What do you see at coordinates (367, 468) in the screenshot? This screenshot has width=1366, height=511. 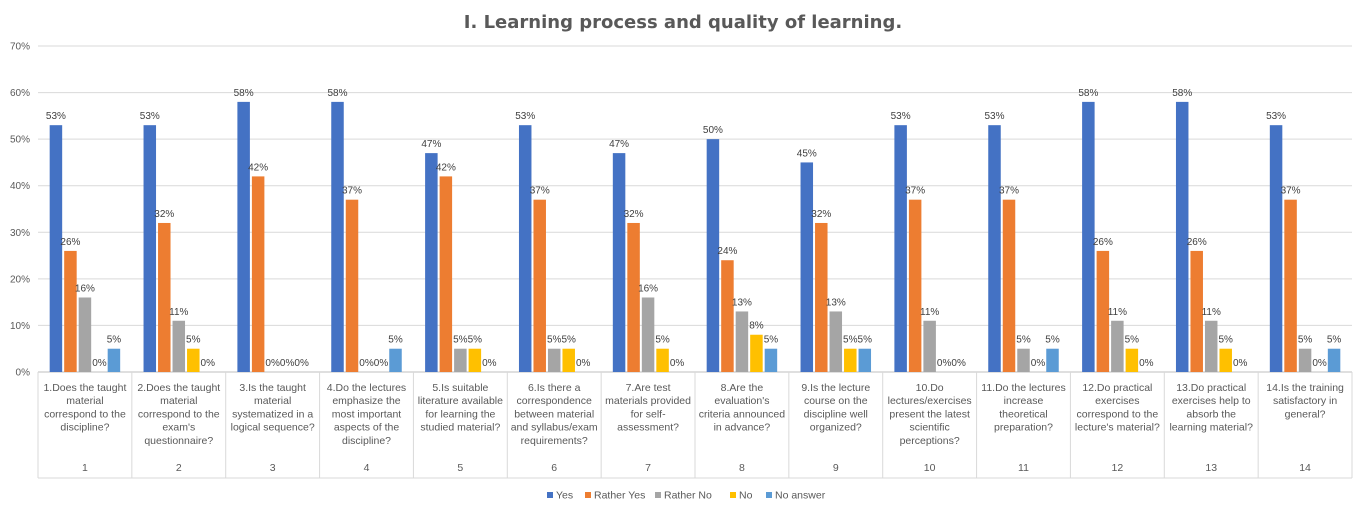 I see `category-number: 4` at bounding box center [367, 468].